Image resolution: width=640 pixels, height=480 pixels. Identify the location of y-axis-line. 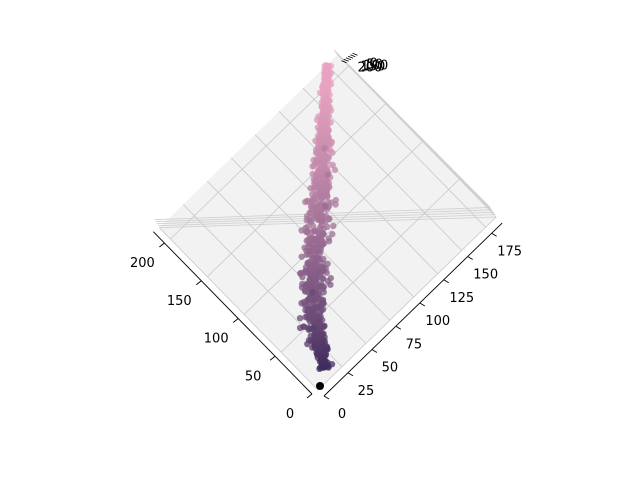
(413, 309).